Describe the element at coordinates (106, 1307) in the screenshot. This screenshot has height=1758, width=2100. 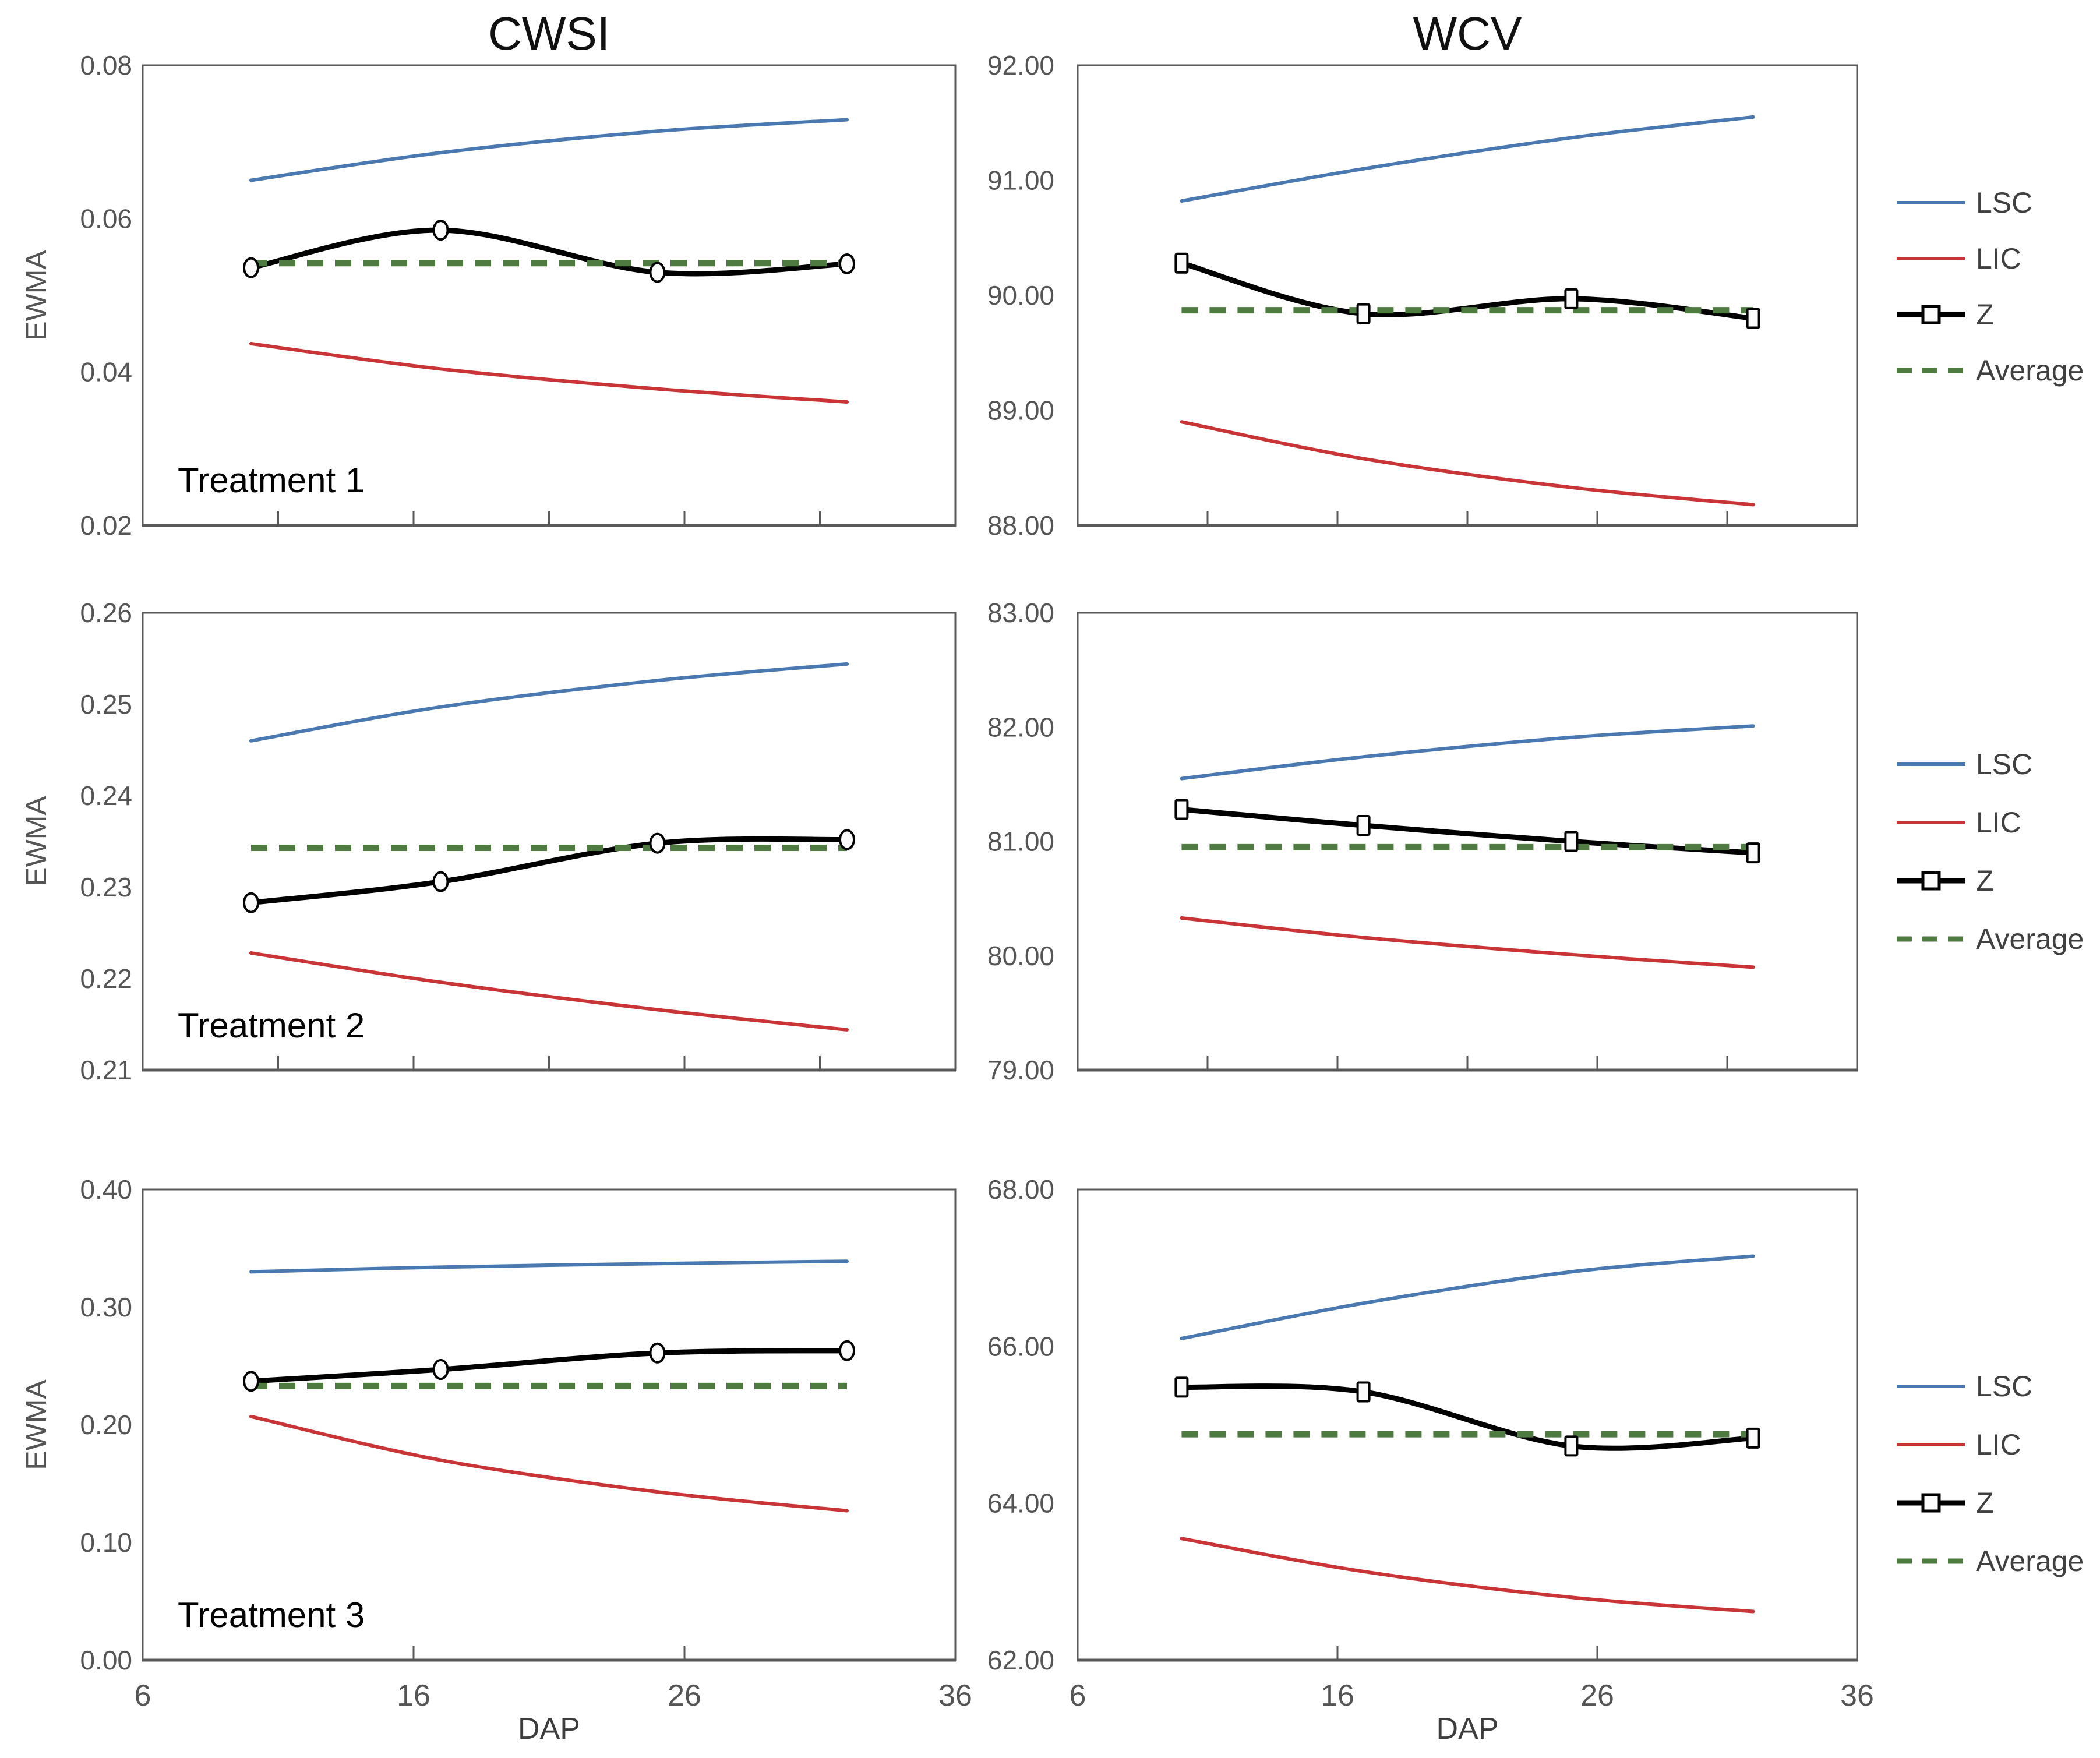
I see `y-tick-label: 0.30` at that location.